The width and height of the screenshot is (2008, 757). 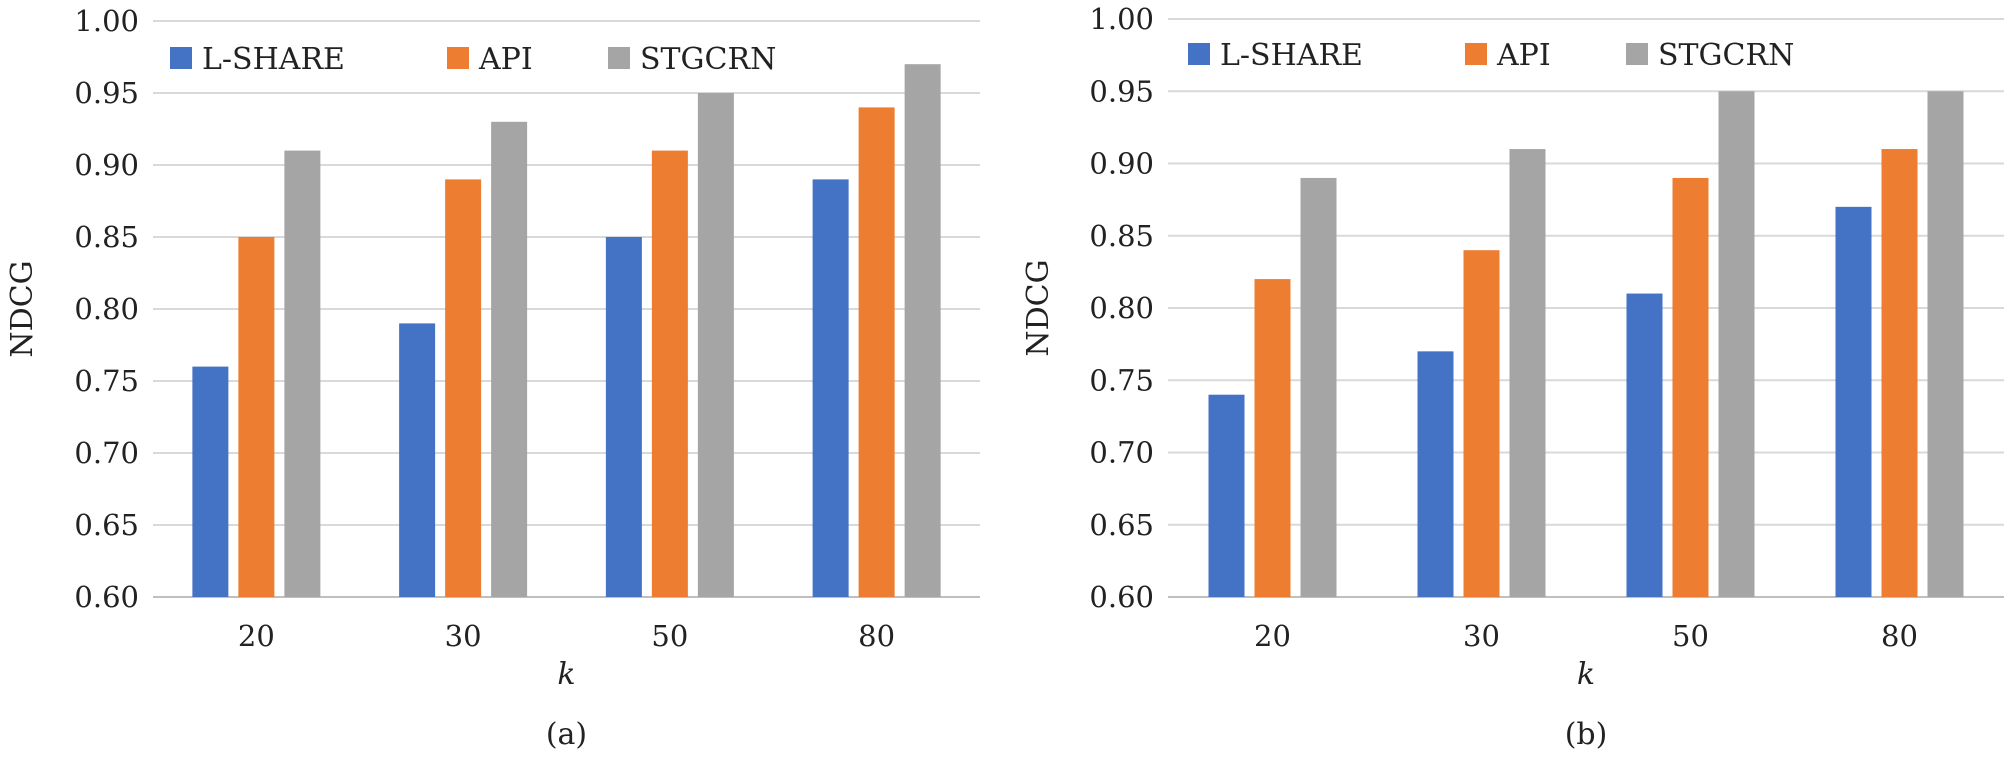 What do you see at coordinates (1586, 734) in the screenshot?
I see `panel-caption: (b)` at bounding box center [1586, 734].